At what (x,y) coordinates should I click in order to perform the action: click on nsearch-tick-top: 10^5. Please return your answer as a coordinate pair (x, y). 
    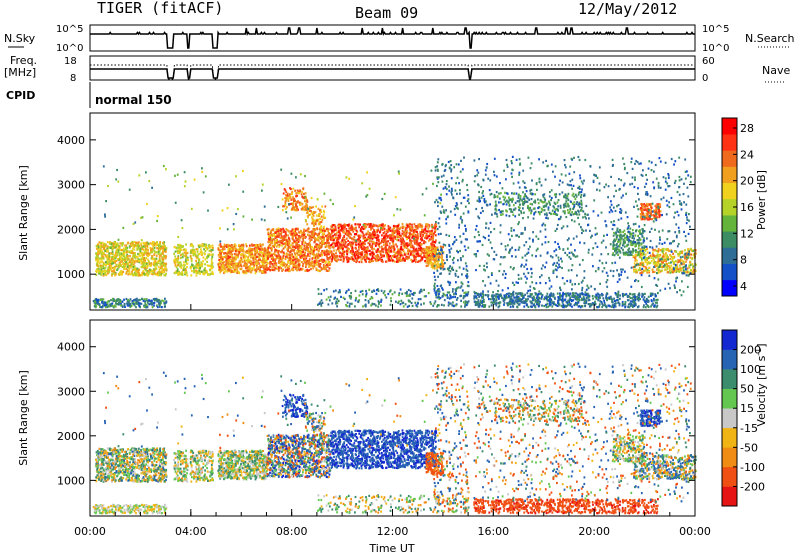
    Looking at the image, I should click on (715, 29).